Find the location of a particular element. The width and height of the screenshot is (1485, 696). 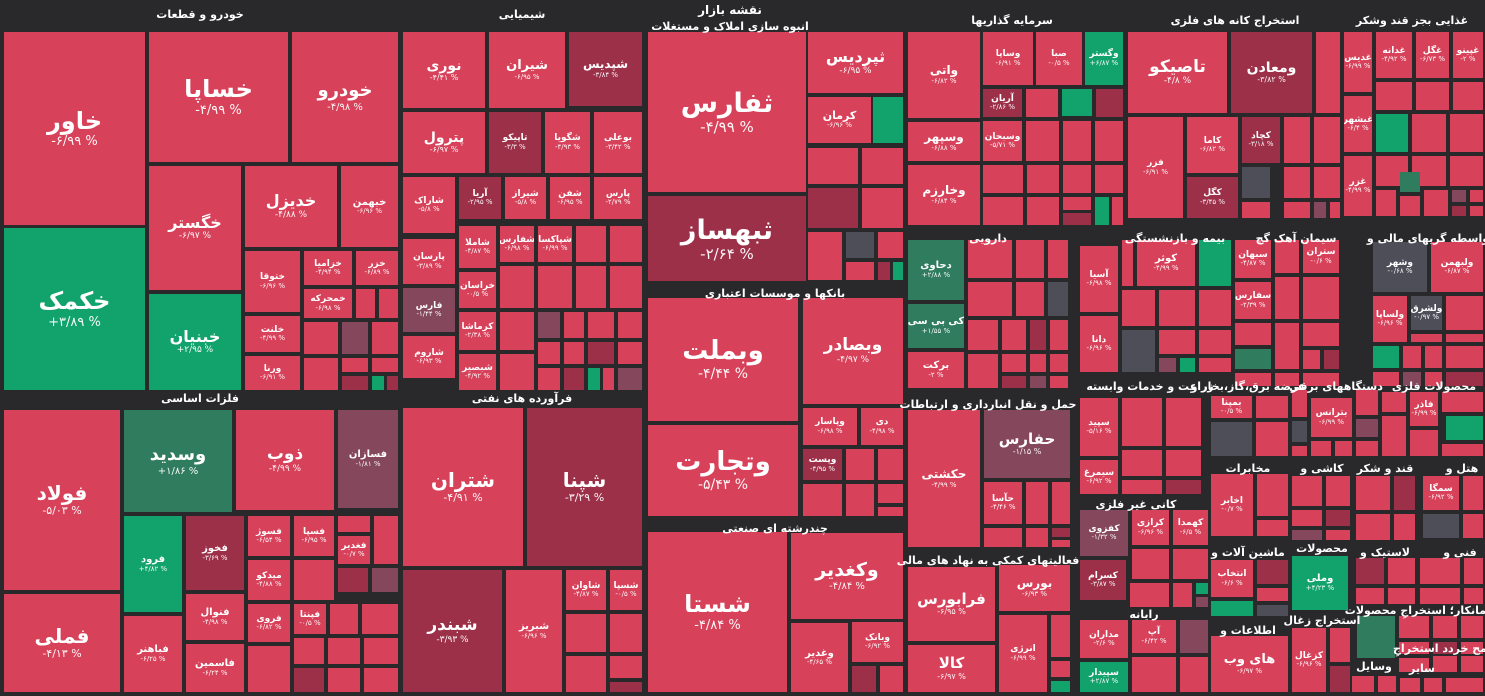

stock-tile: خمحرکه -۶/۹۸ % is located at coordinates (328, 303).